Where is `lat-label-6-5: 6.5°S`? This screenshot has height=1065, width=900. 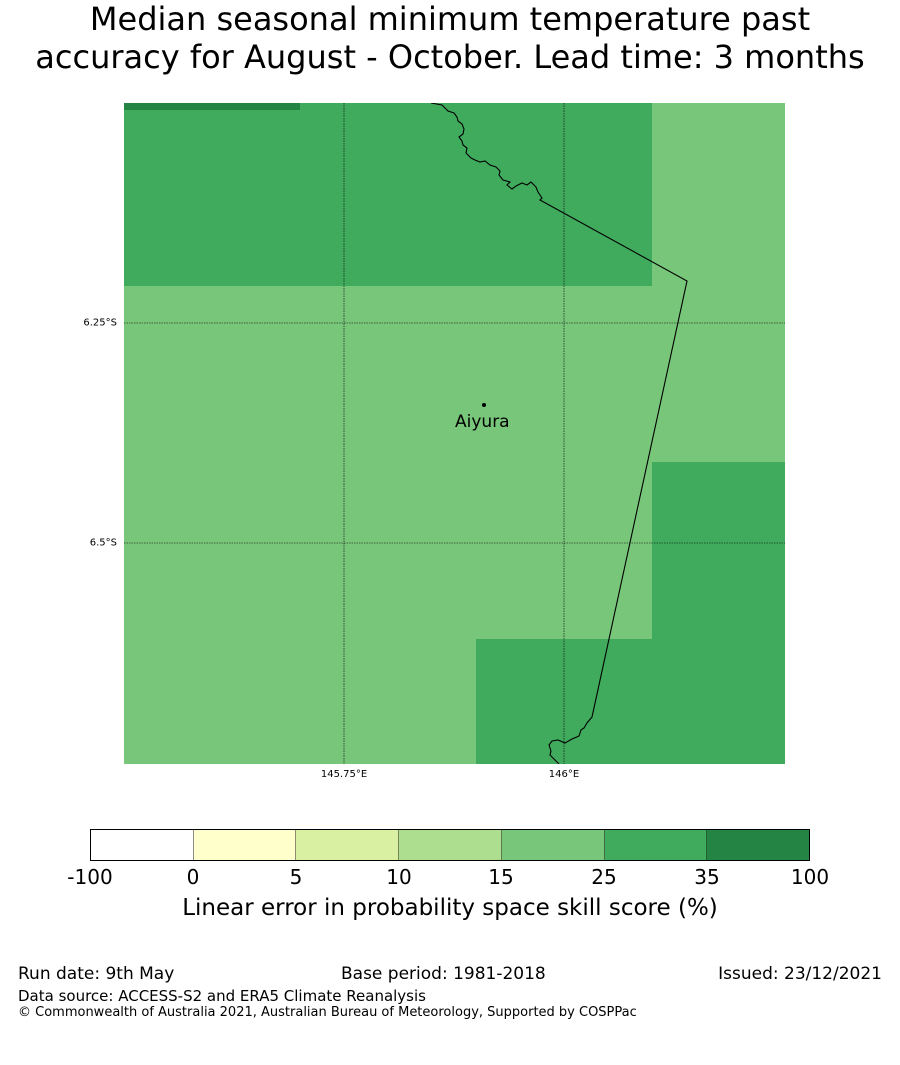 lat-label-6-5: 6.5°S is located at coordinates (103, 543).